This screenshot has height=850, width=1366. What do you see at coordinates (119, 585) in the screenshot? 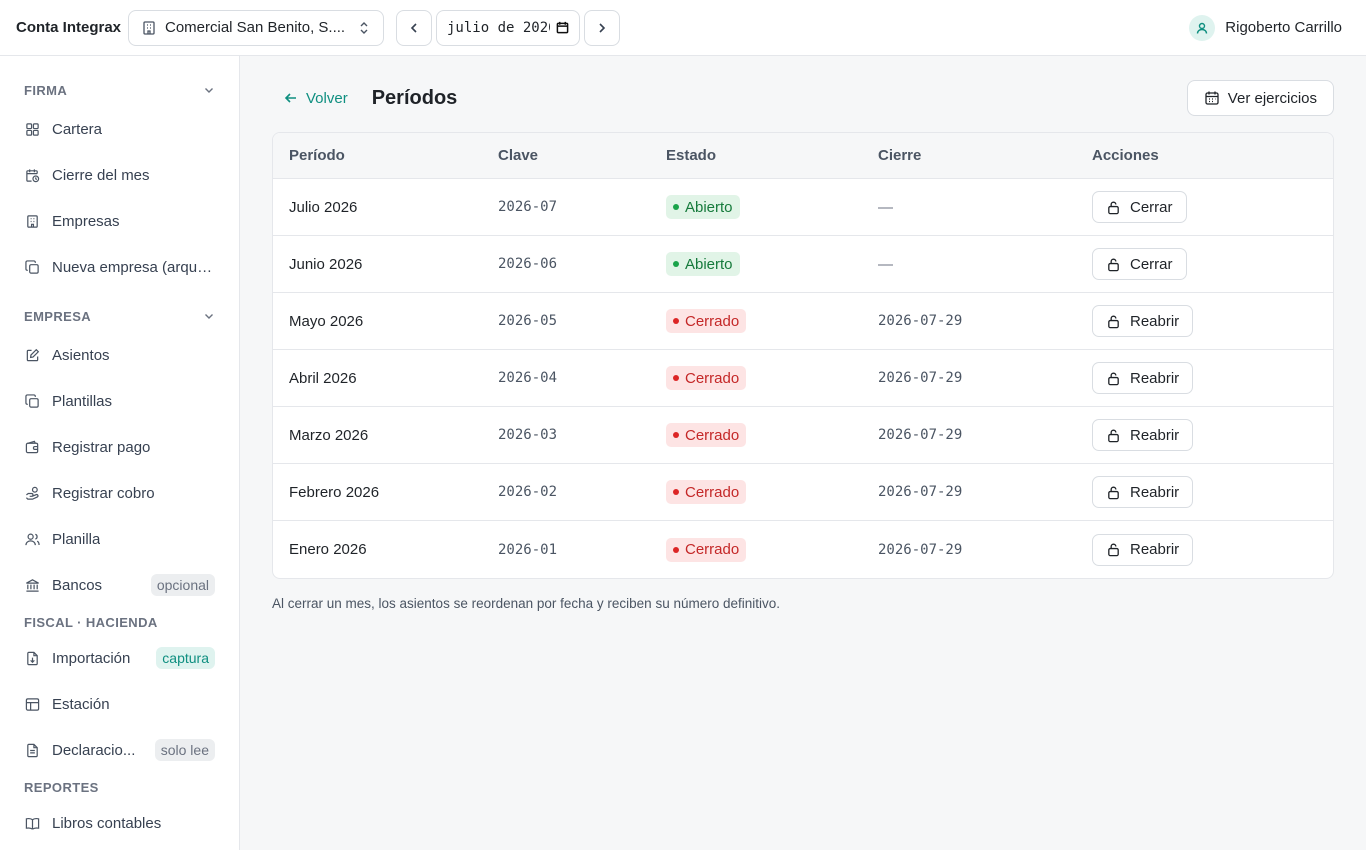
I see `sidebar-item-bancos: Bancos opcional` at bounding box center [119, 585].